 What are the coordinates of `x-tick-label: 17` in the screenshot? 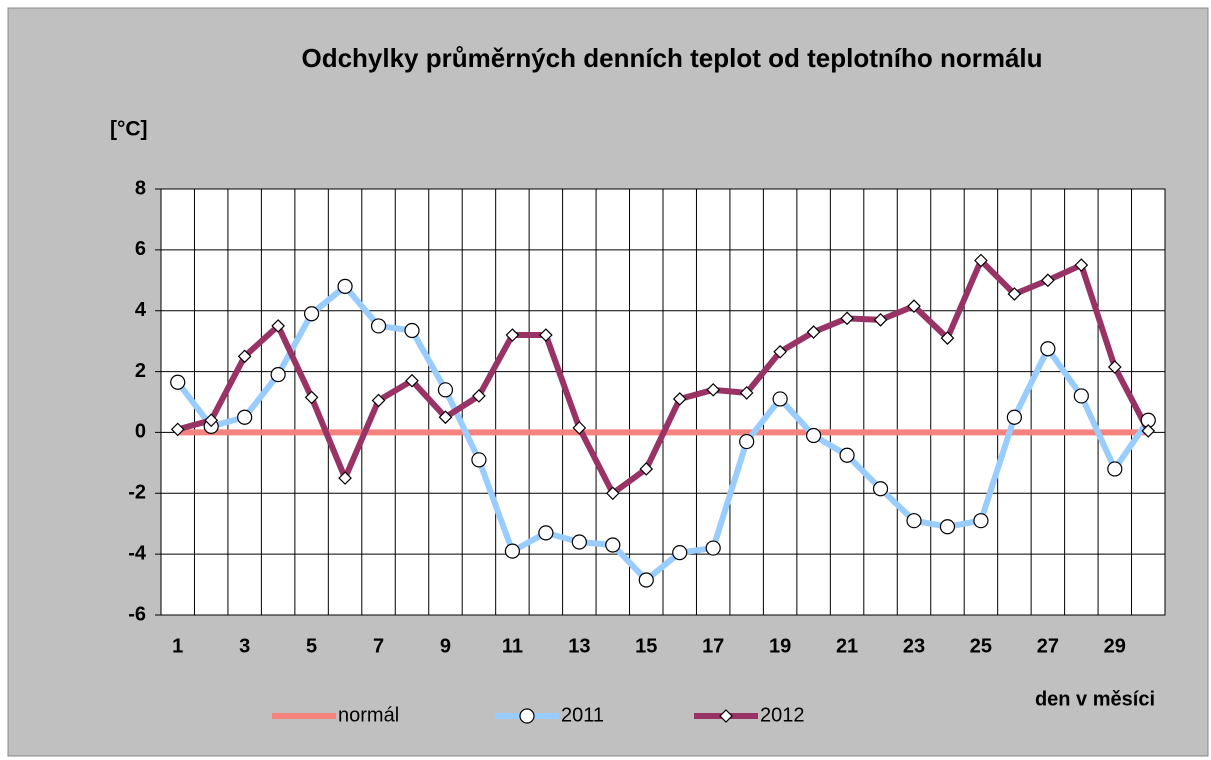 It's located at (713, 646).